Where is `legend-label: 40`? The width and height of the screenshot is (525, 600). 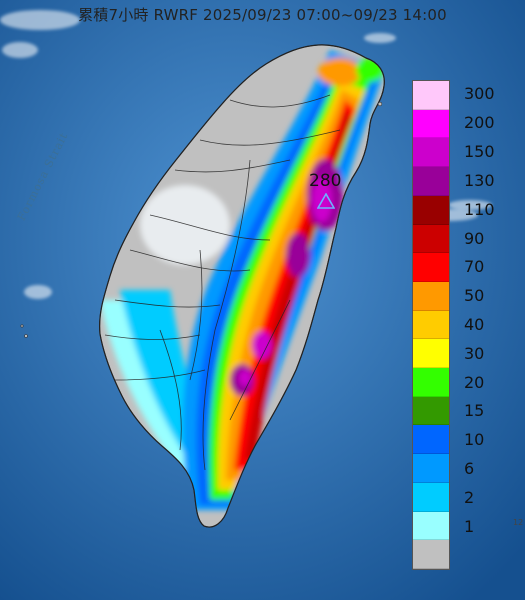
legend-label: 40 is located at coordinates (474, 324).